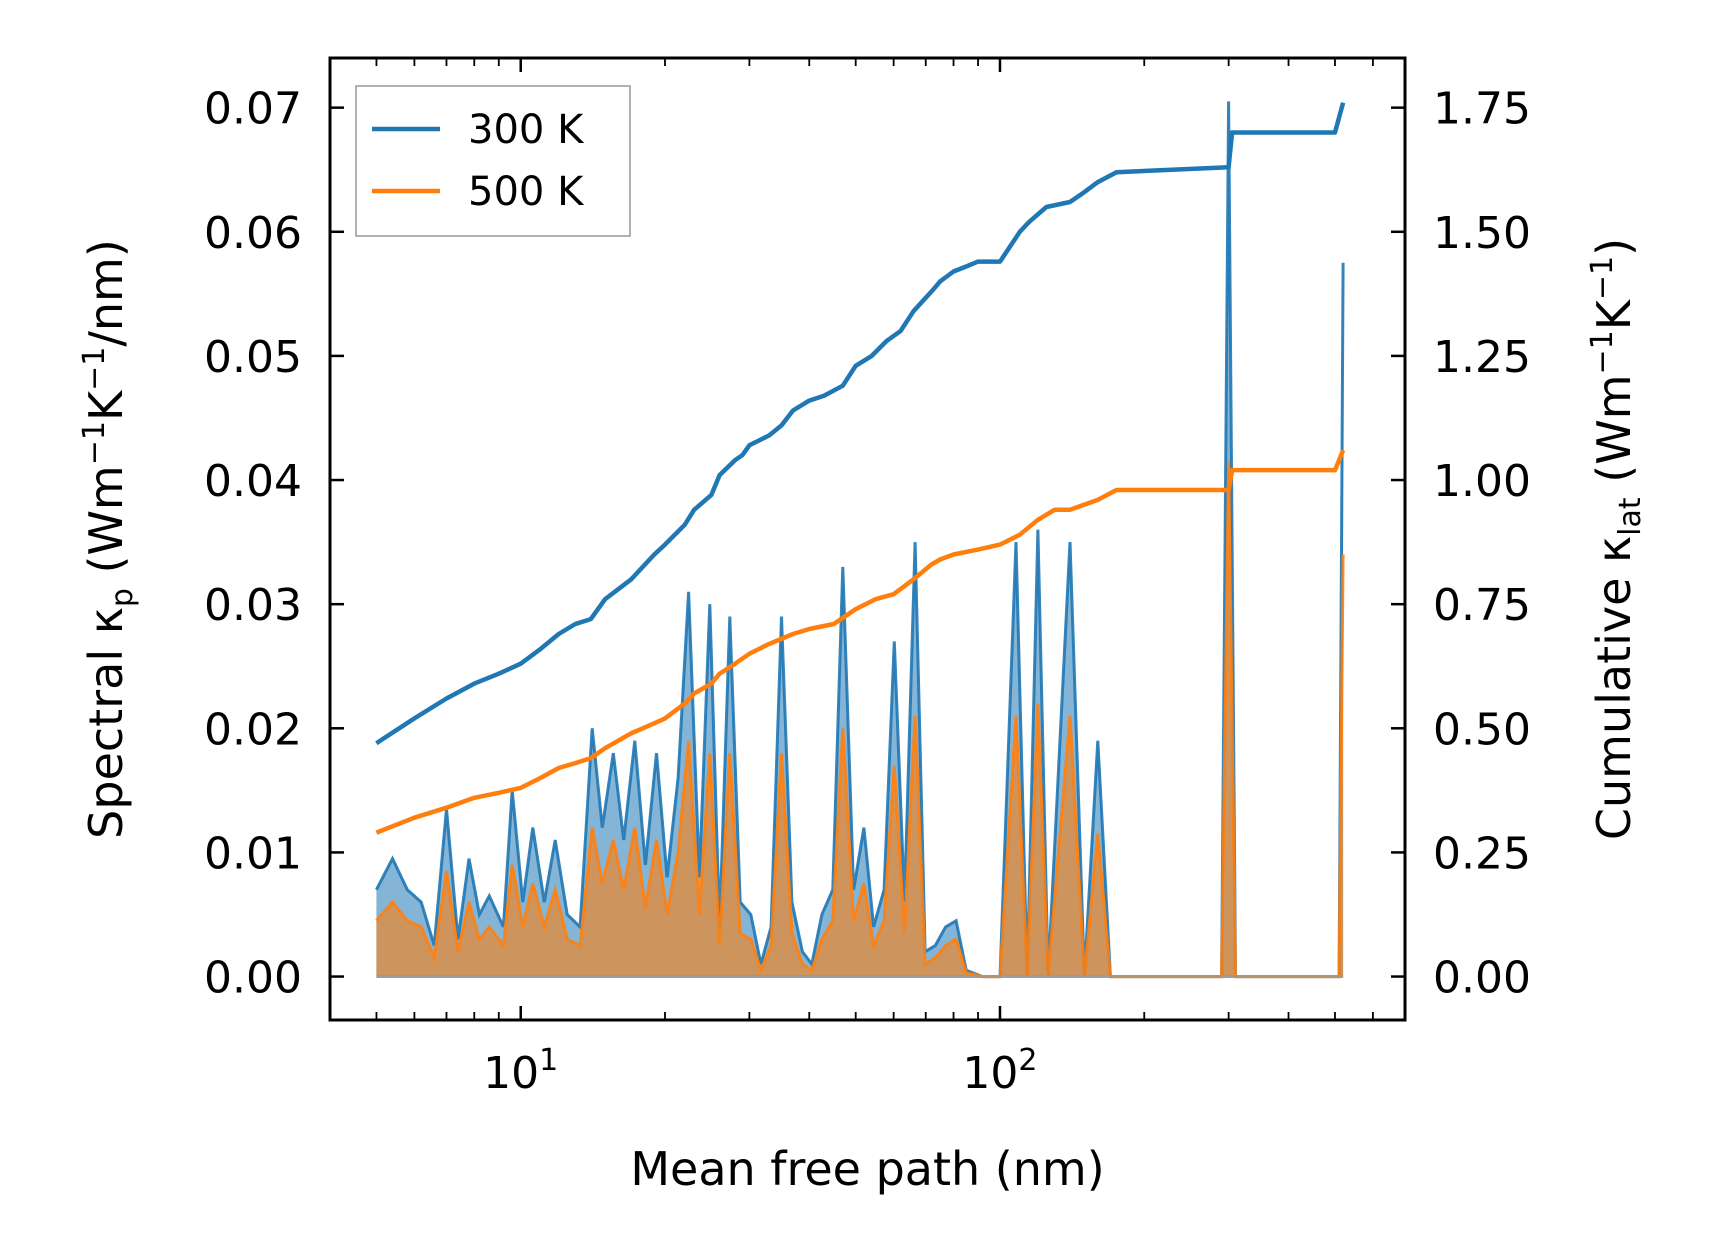  I want to click on legend: 300 K 500 K, so click(493, 161).